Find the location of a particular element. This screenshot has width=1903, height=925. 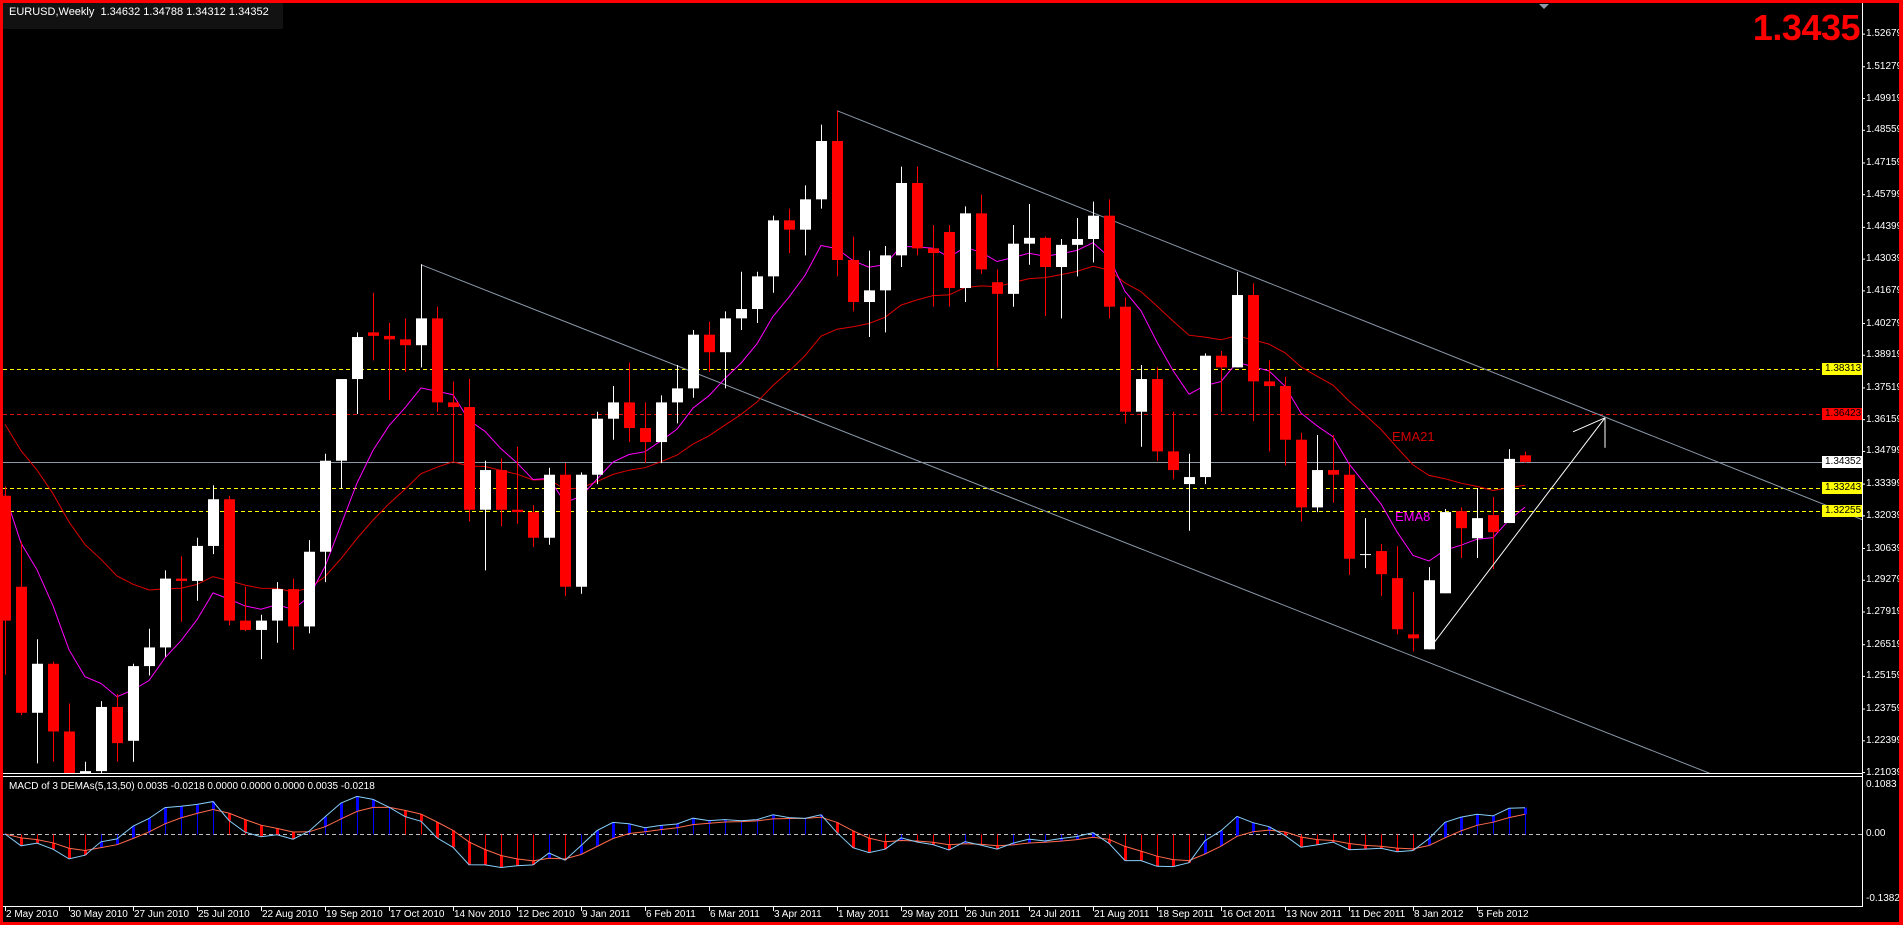

current-price-display: 1.3435 is located at coordinates (1806, 27).